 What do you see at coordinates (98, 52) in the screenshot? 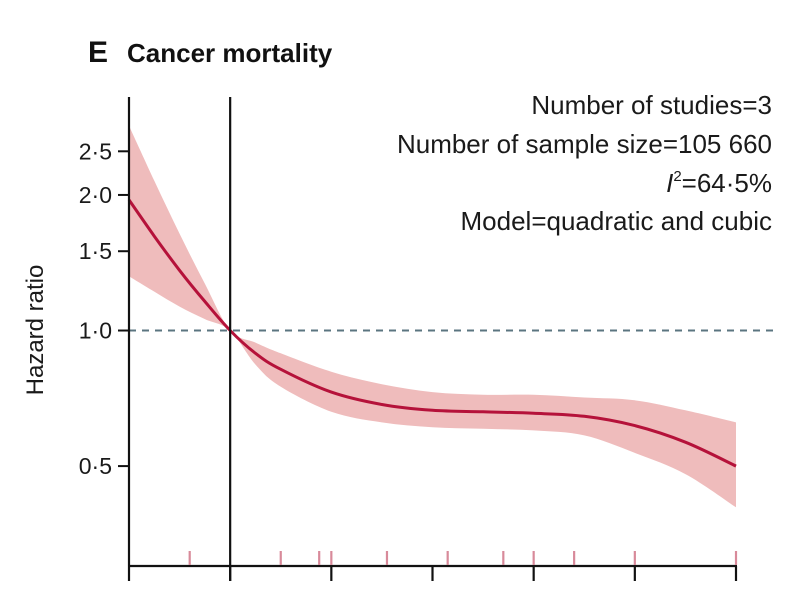
I see `panel-label: E` at bounding box center [98, 52].